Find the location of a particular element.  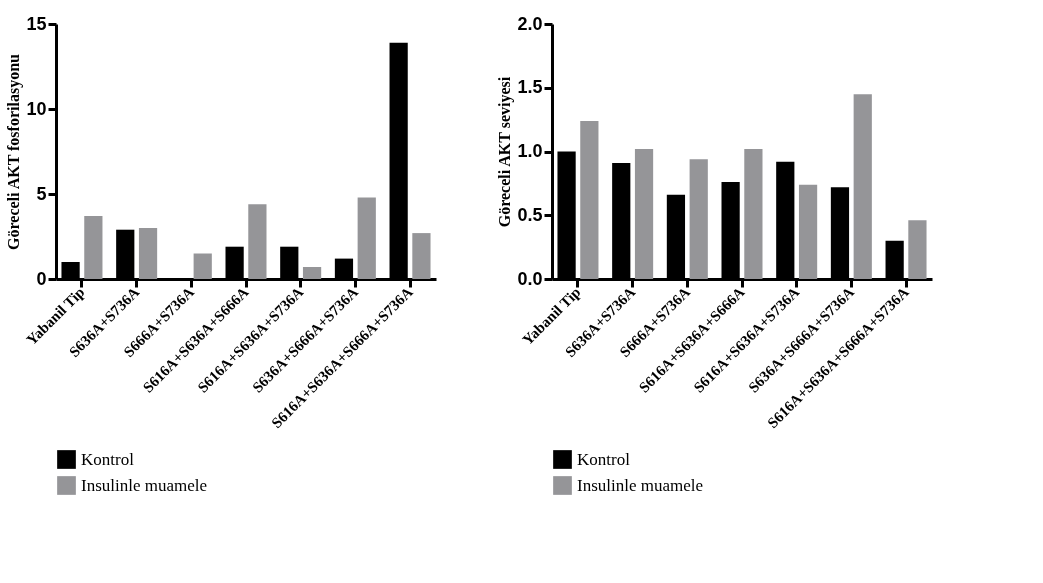

y-tick-label: 10 is located at coordinates (36, 108).